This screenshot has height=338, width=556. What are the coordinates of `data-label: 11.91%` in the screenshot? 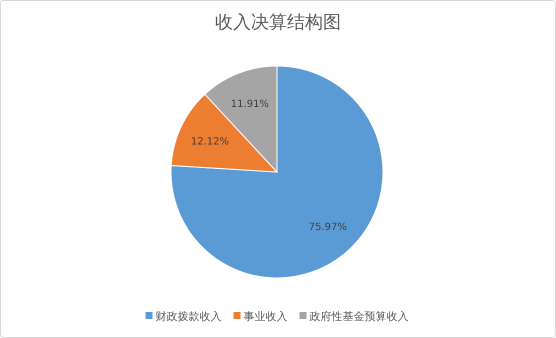 It's located at (249, 104).